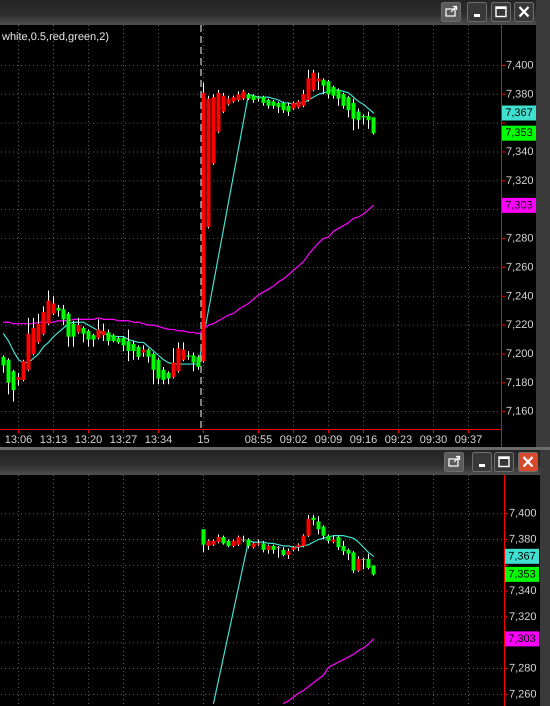 The width and height of the screenshot is (550, 706). Describe the element at coordinates (124, 440) in the screenshot. I see `x-tick-label: 13:27` at that location.